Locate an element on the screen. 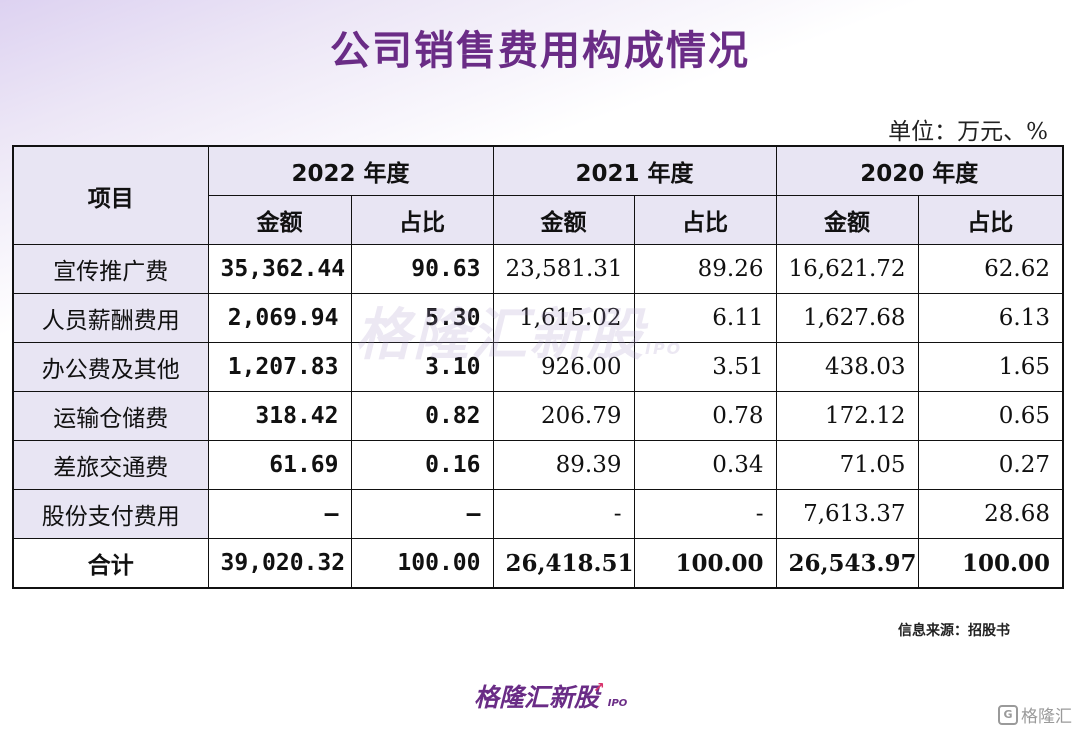 Image resolution: width=1080 pixels, height=731 pixels. cell-value: 318.42 is located at coordinates (279, 416).